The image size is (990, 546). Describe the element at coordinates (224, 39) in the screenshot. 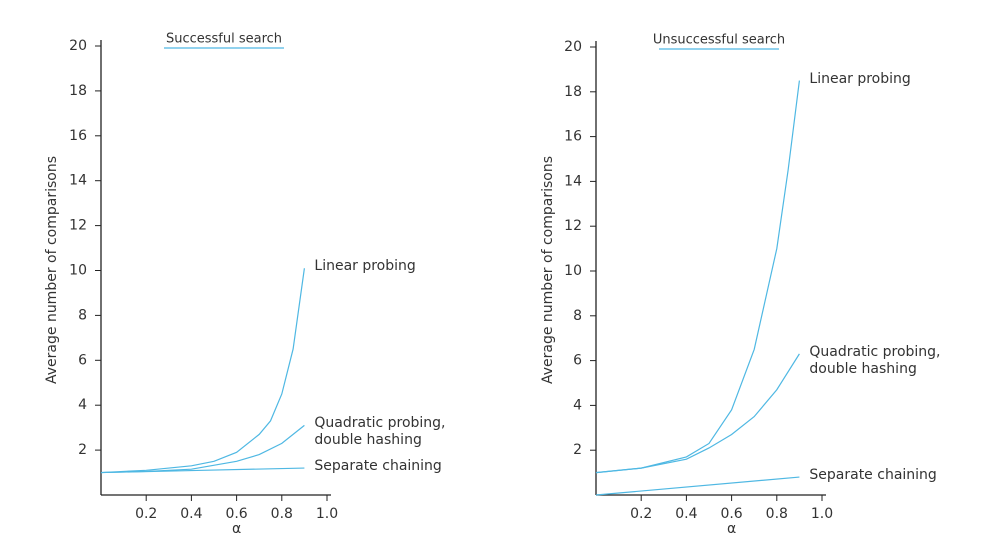

I see `chart-title: Successful search` at that location.